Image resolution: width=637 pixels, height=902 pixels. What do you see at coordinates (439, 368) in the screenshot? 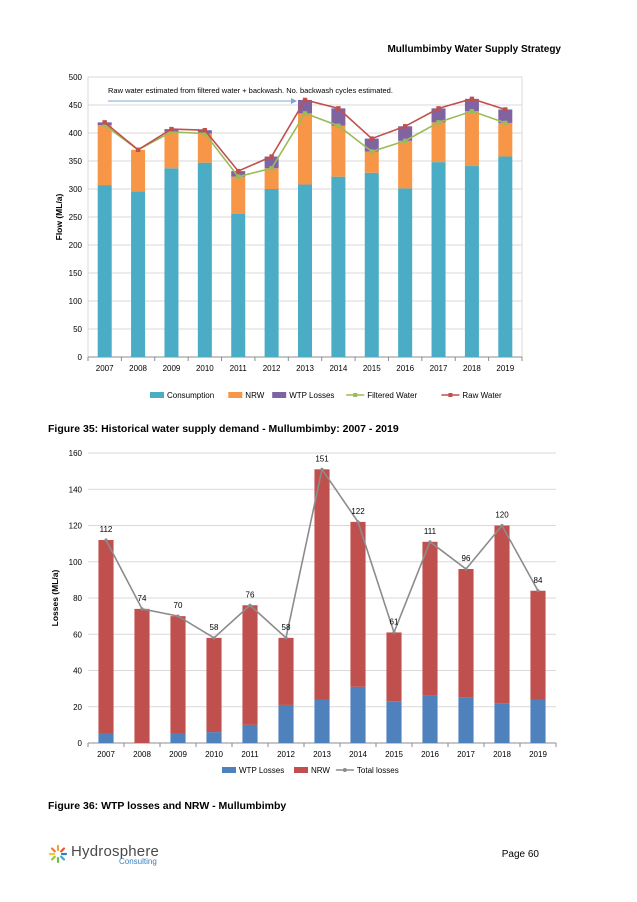
I see `x-tick-label: 2017` at bounding box center [439, 368].